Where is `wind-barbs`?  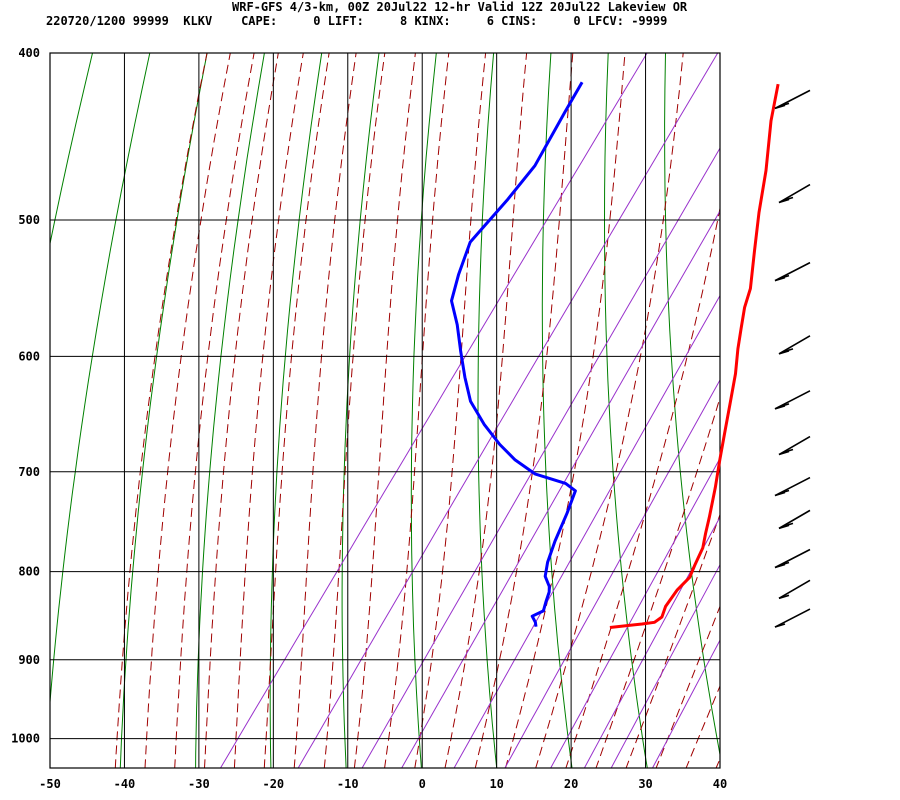 wind-barbs is located at coordinates (792, 358).